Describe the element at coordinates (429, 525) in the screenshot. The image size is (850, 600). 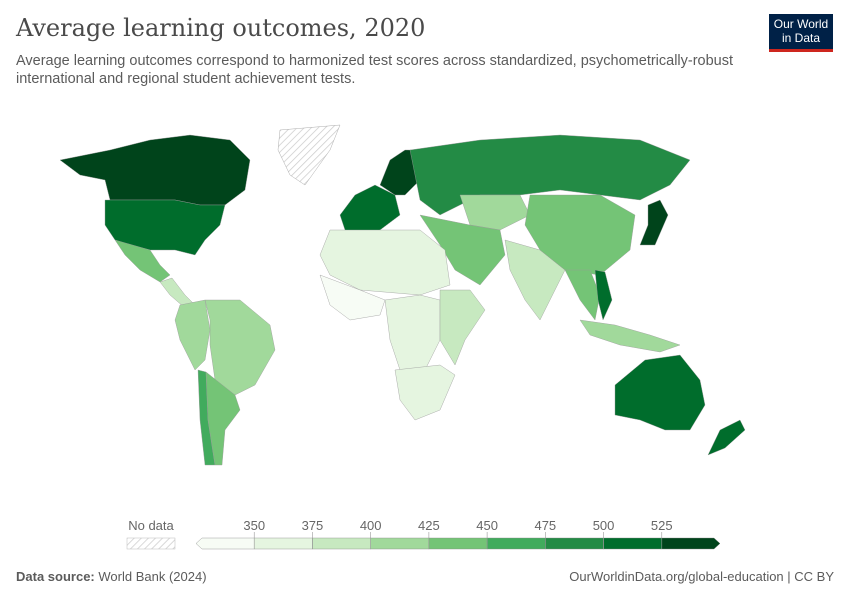
I see `legend-tick-label: 425` at that location.